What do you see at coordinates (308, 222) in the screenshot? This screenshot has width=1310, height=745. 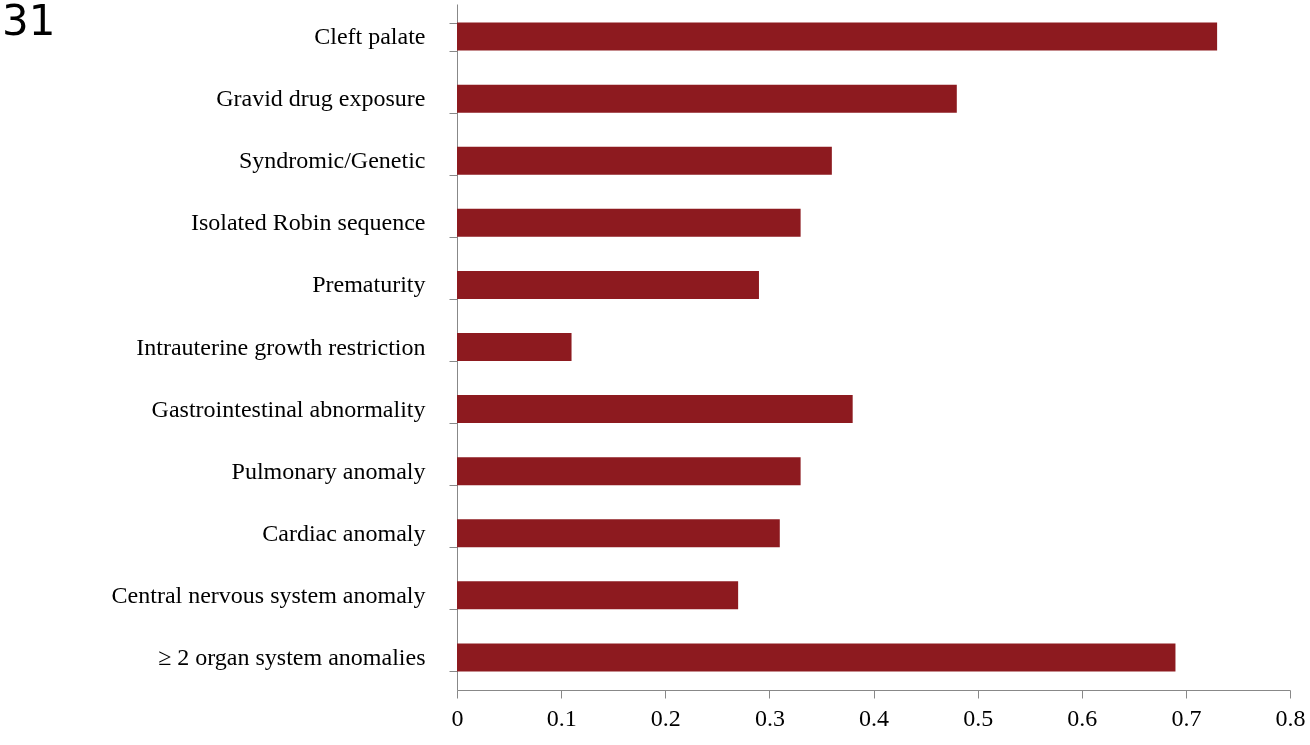 I see `y-tick-label: Isolated Robin sequence` at bounding box center [308, 222].